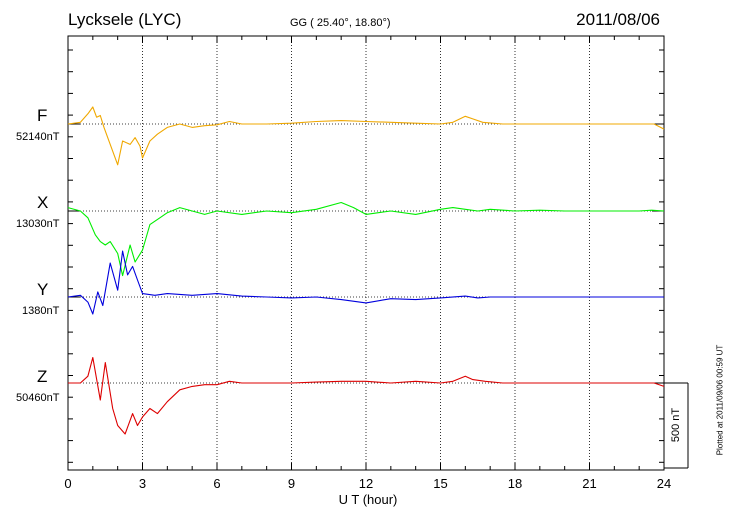 The image size is (730, 520). I want to click on series-label-f: F, so click(42, 115).